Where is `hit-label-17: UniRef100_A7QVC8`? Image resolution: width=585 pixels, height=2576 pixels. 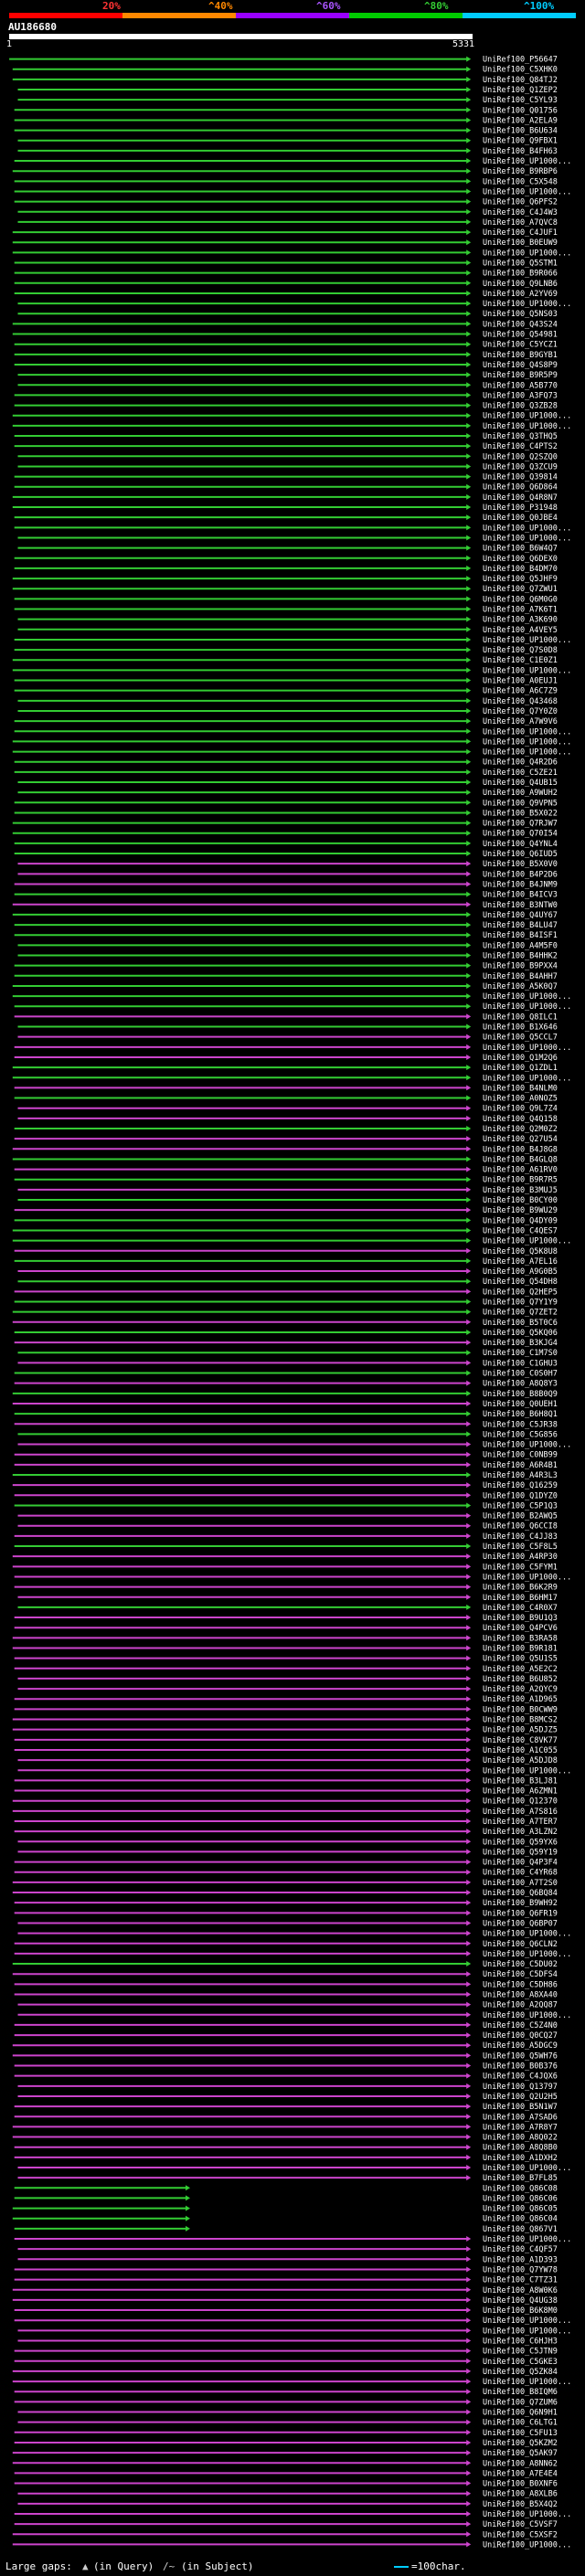 hit-label-17: UniRef100_A7QVC8 is located at coordinates (520, 223).